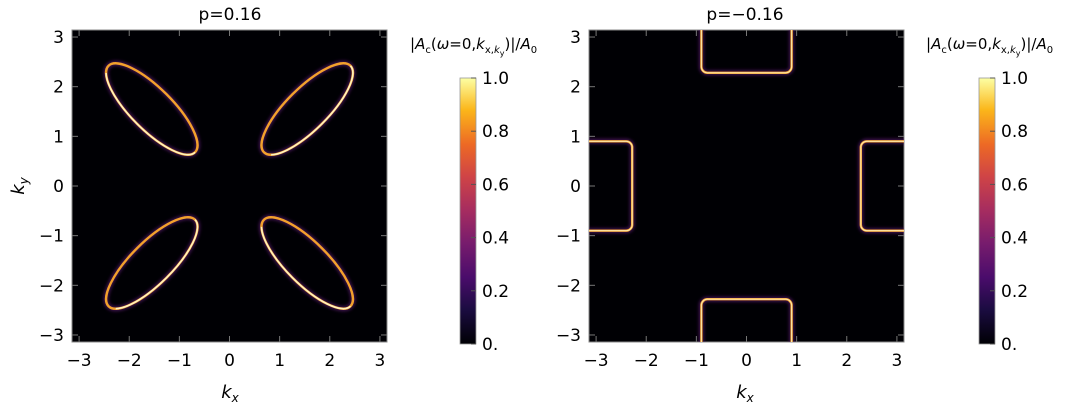 Image resolution: width=1080 pixels, height=412 pixels. I want to click on pockets, so click(229, 186).